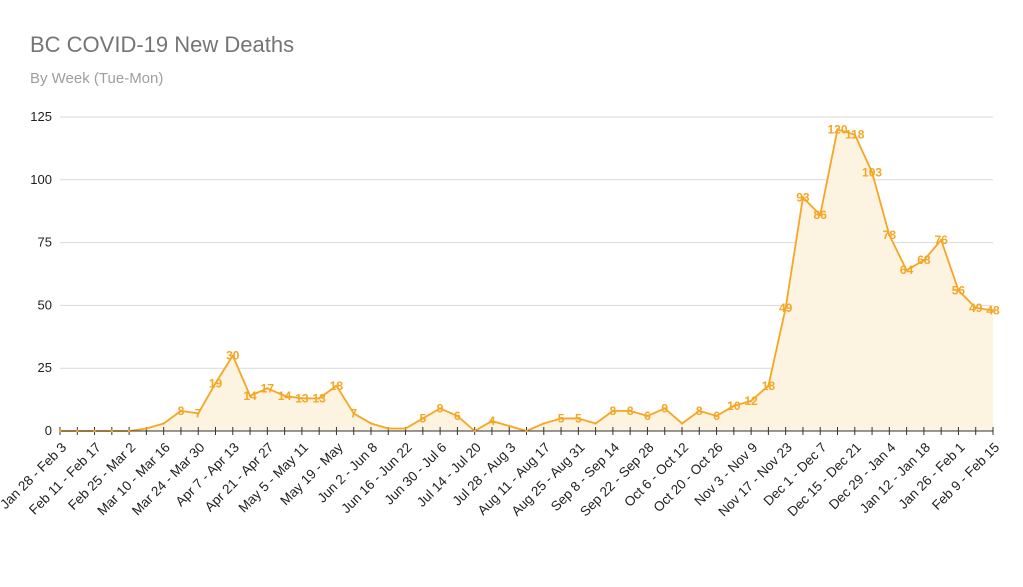  I want to click on data-label: 86, so click(821, 215).